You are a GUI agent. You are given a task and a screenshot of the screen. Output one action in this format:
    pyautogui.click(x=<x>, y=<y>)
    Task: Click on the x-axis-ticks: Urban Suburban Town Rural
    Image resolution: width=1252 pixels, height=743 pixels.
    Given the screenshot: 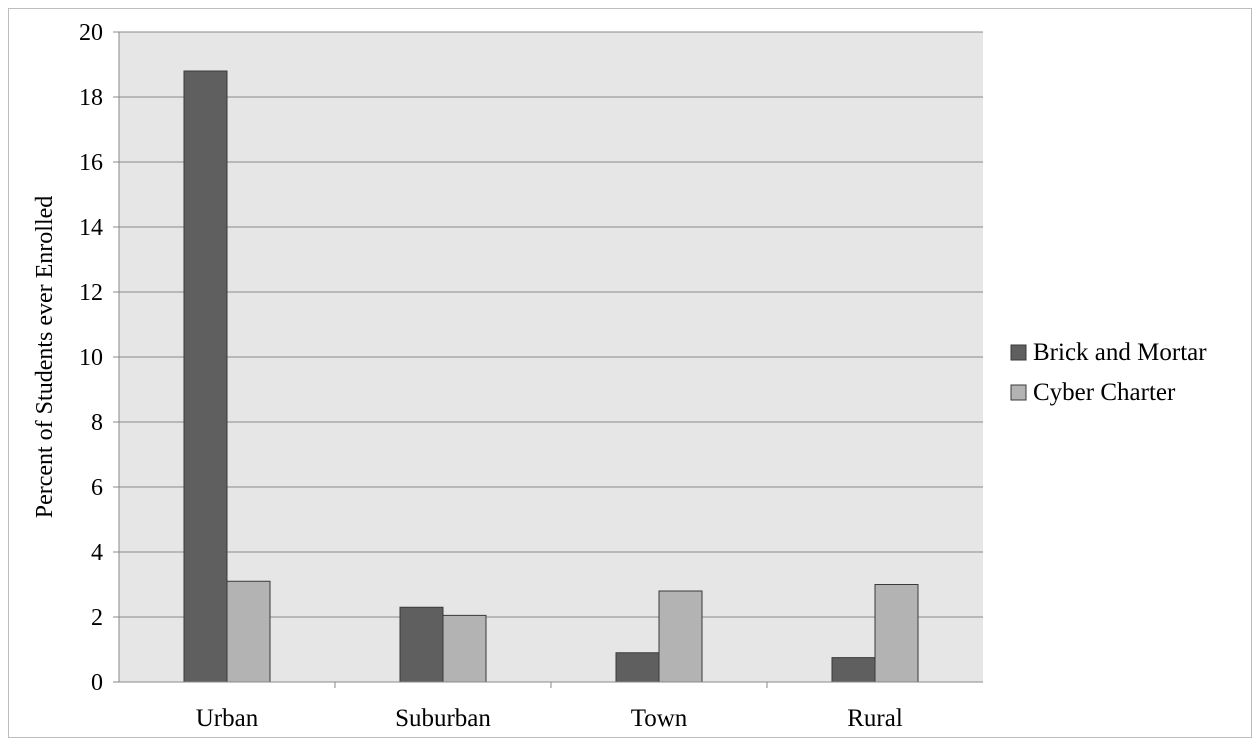 What is the action you would take?
    pyautogui.click(x=549, y=707)
    